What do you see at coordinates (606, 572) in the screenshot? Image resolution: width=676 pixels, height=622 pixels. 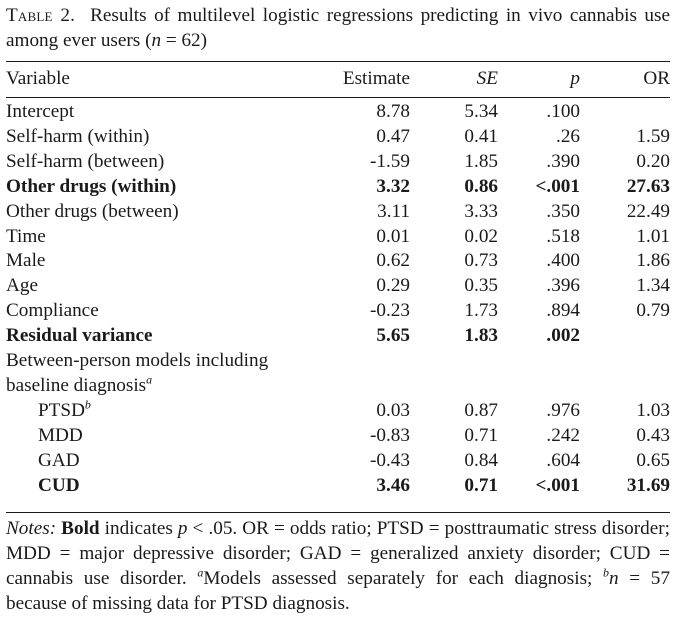 I see `notes-footnote-b: b` at bounding box center [606, 572].